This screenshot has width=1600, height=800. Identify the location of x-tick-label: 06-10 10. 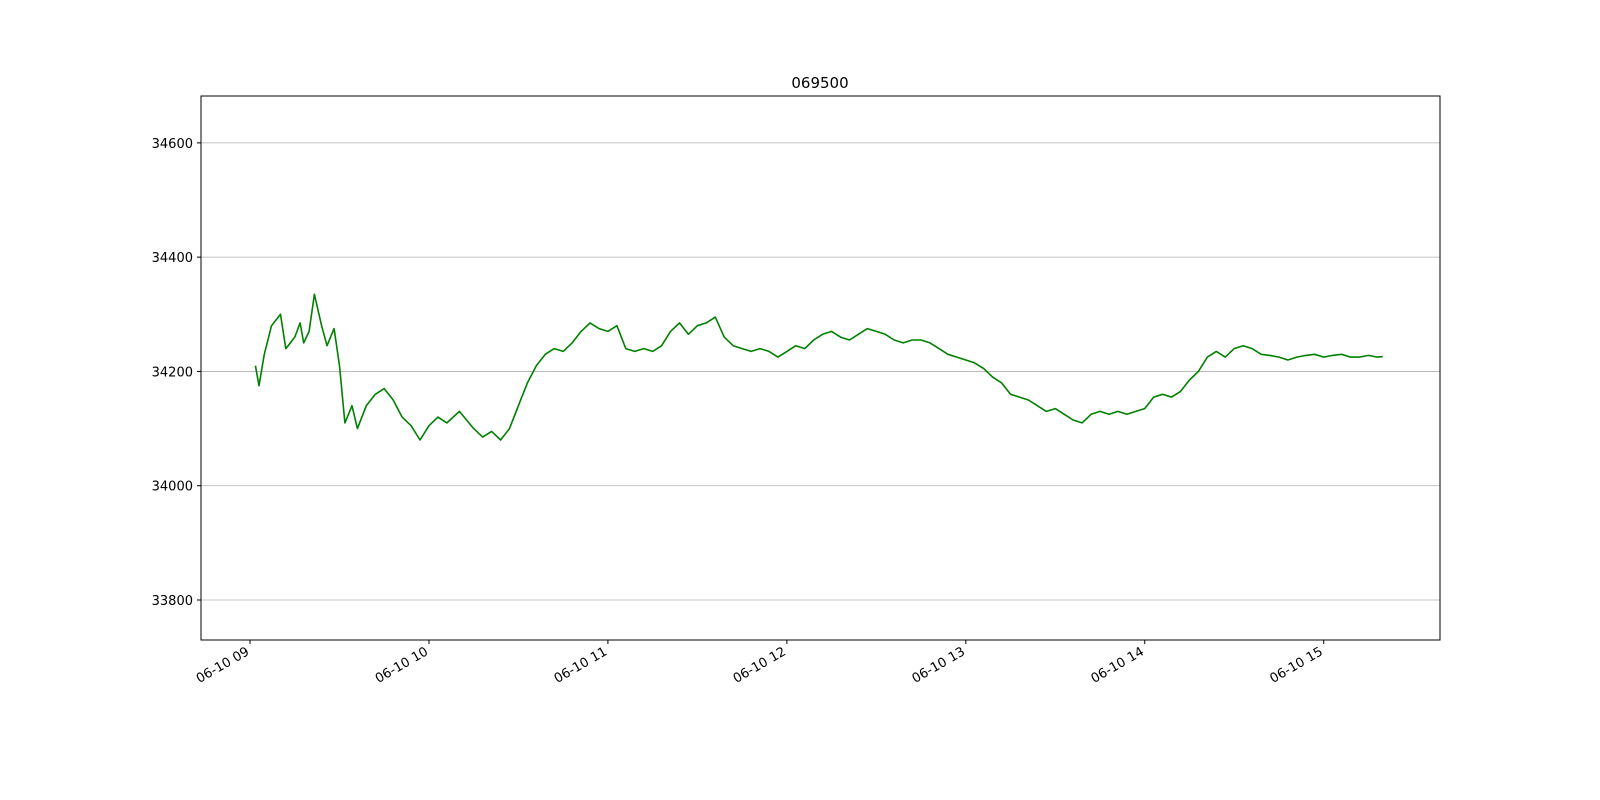
(402, 665).